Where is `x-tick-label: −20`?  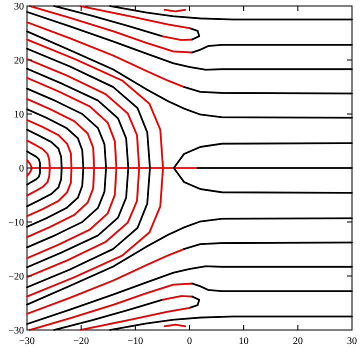 x-tick-label: −20 is located at coordinates (81, 341).